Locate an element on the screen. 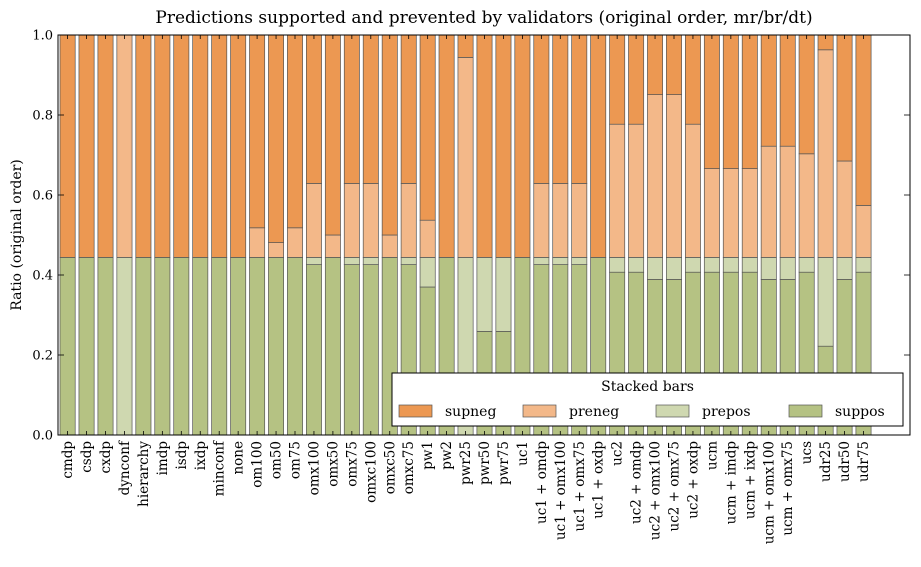 The width and height of the screenshot is (921, 567). legend-swatch-suppos is located at coordinates (805, 411).